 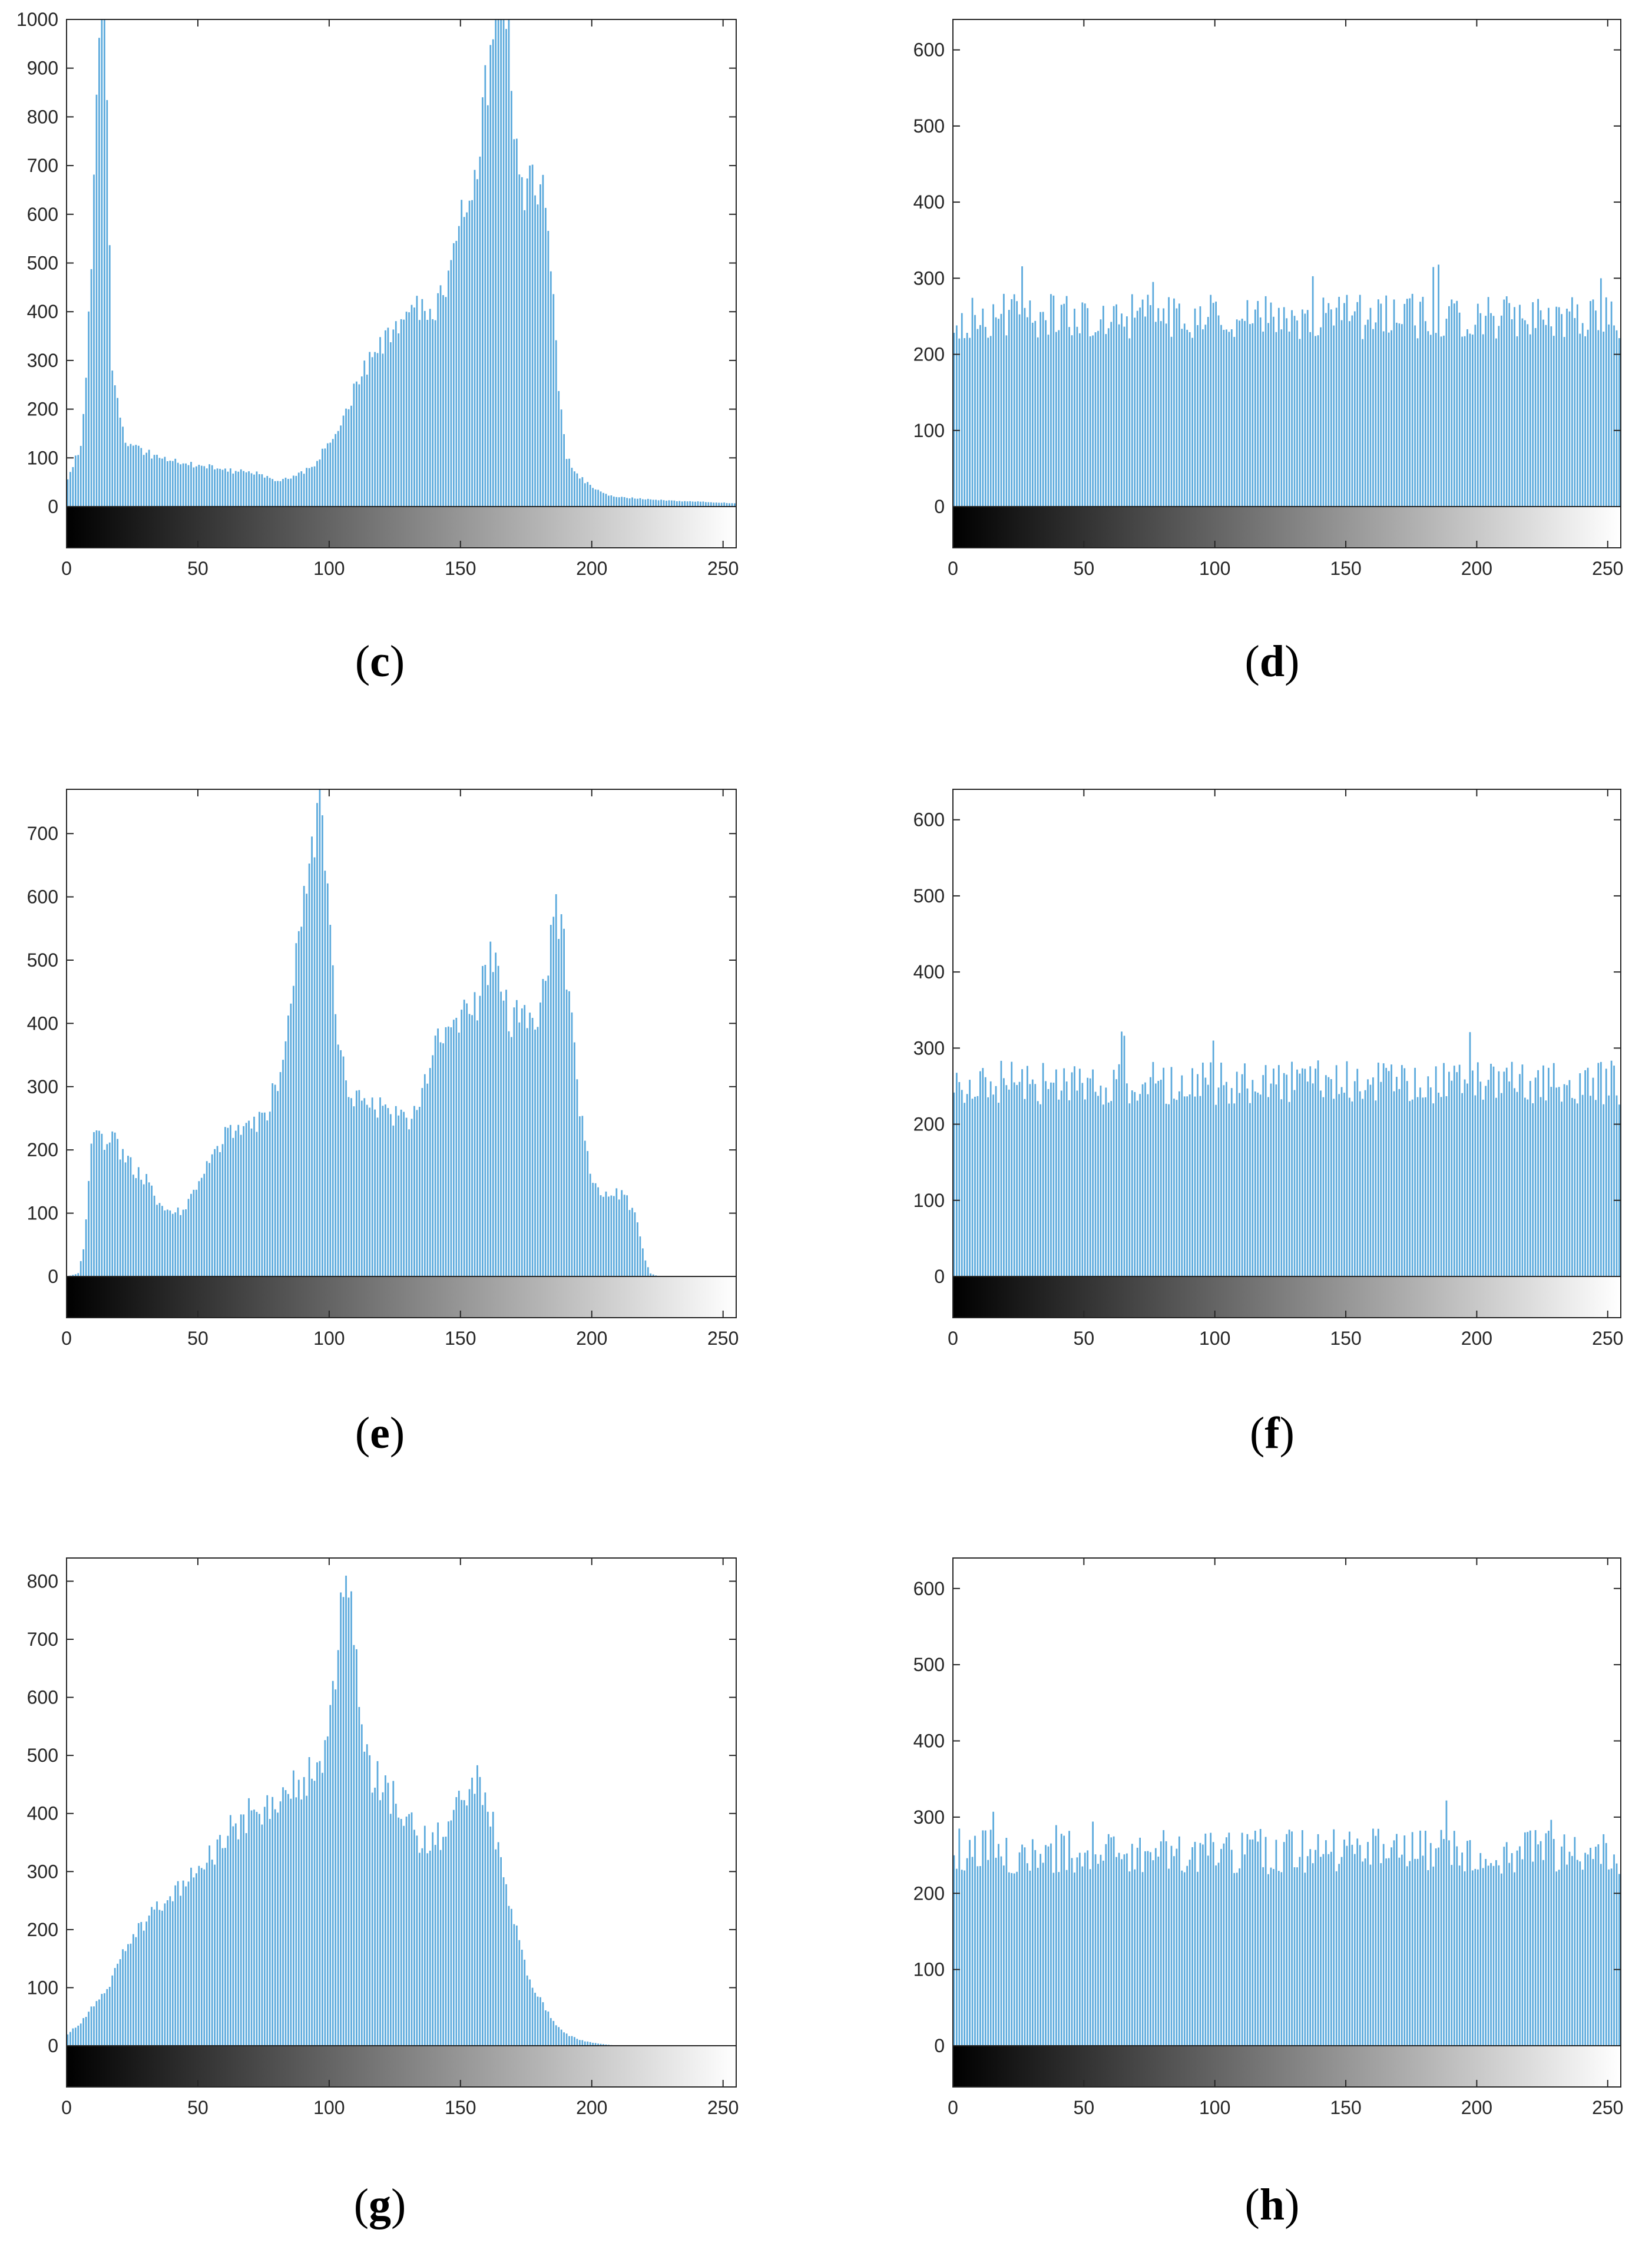 What do you see at coordinates (398, 2205) in the screenshot?
I see `panel-label-close: )` at bounding box center [398, 2205].